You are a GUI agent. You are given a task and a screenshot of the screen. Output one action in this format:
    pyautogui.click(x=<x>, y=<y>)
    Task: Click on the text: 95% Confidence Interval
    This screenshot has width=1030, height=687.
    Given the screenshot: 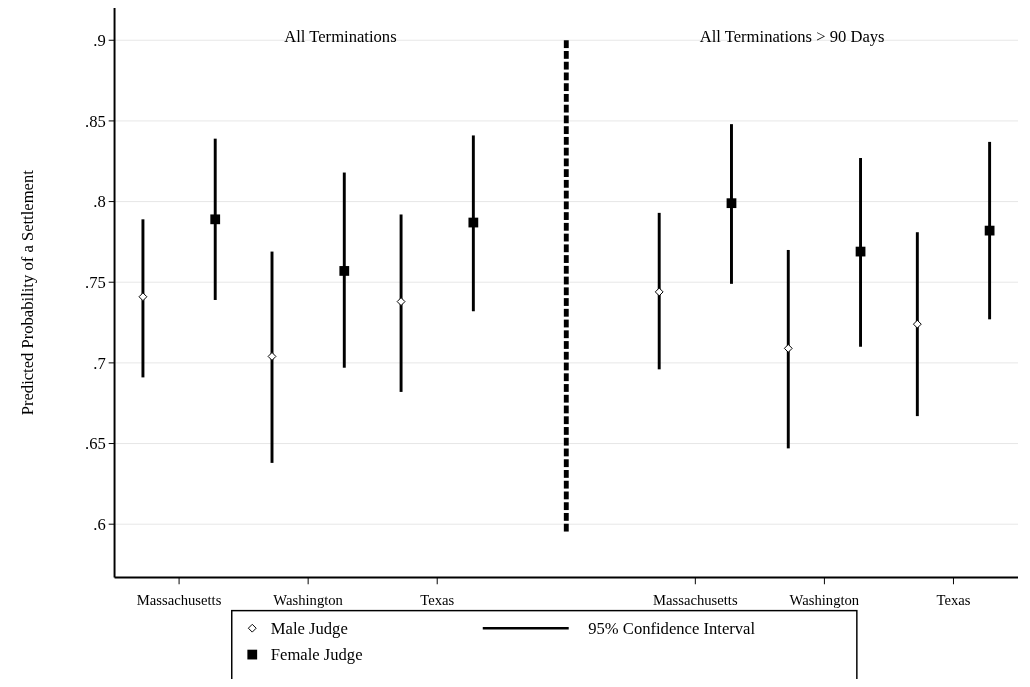 What is the action you would take?
    pyautogui.click(x=672, y=629)
    